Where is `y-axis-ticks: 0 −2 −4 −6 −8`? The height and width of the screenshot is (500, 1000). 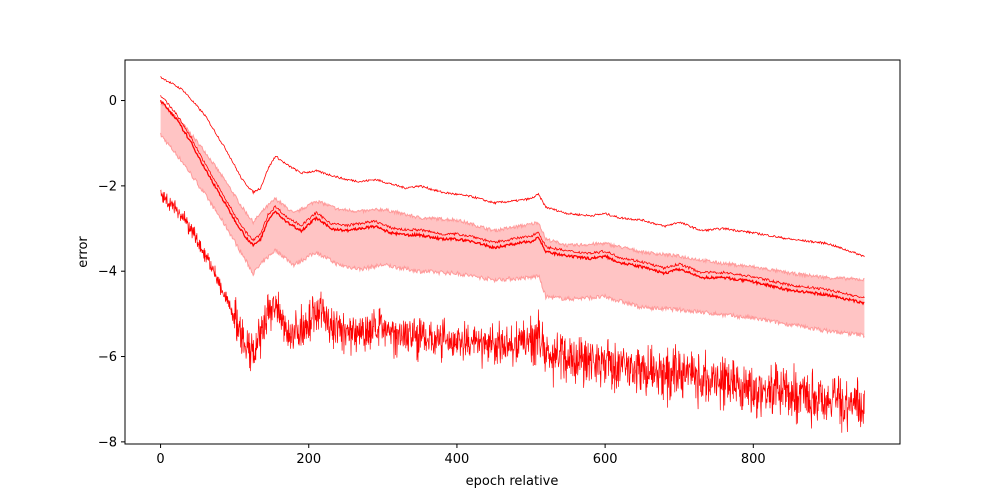
y-axis-ticks: 0 −2 −4 −6 −8 is located at coordinates (111, 272).